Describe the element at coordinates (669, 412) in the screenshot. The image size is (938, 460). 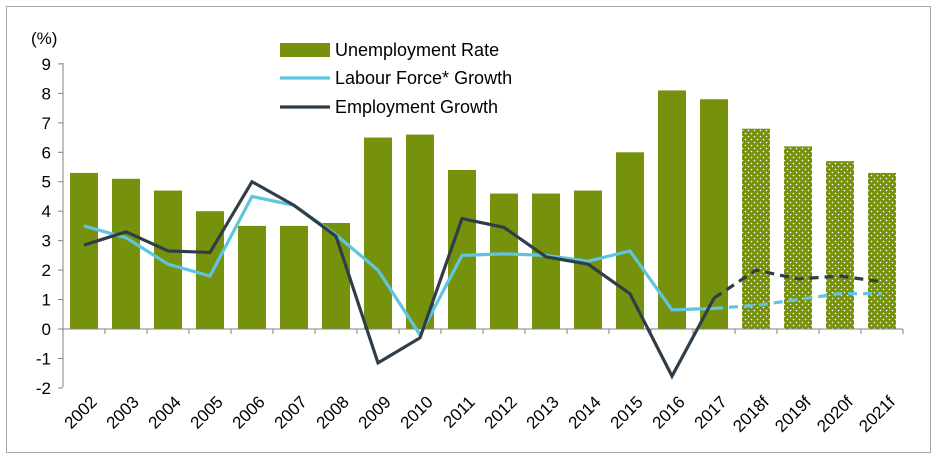
I see `x-tick-label: 2016` at that location.